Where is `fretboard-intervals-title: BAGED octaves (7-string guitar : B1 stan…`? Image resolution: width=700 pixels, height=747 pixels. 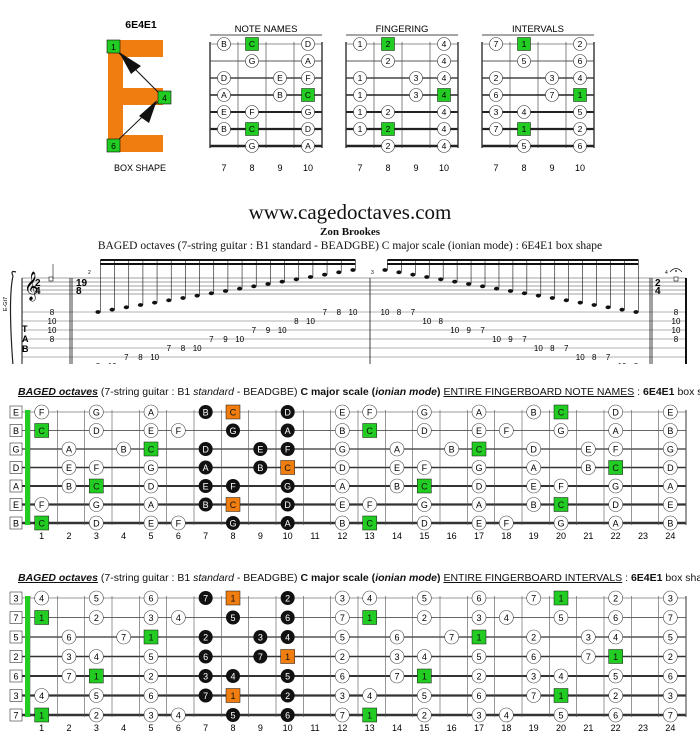 fretboard-intervals-title: BAGED octaves (7-string guitar : B1 stan… is located at coordinates (359, 578).